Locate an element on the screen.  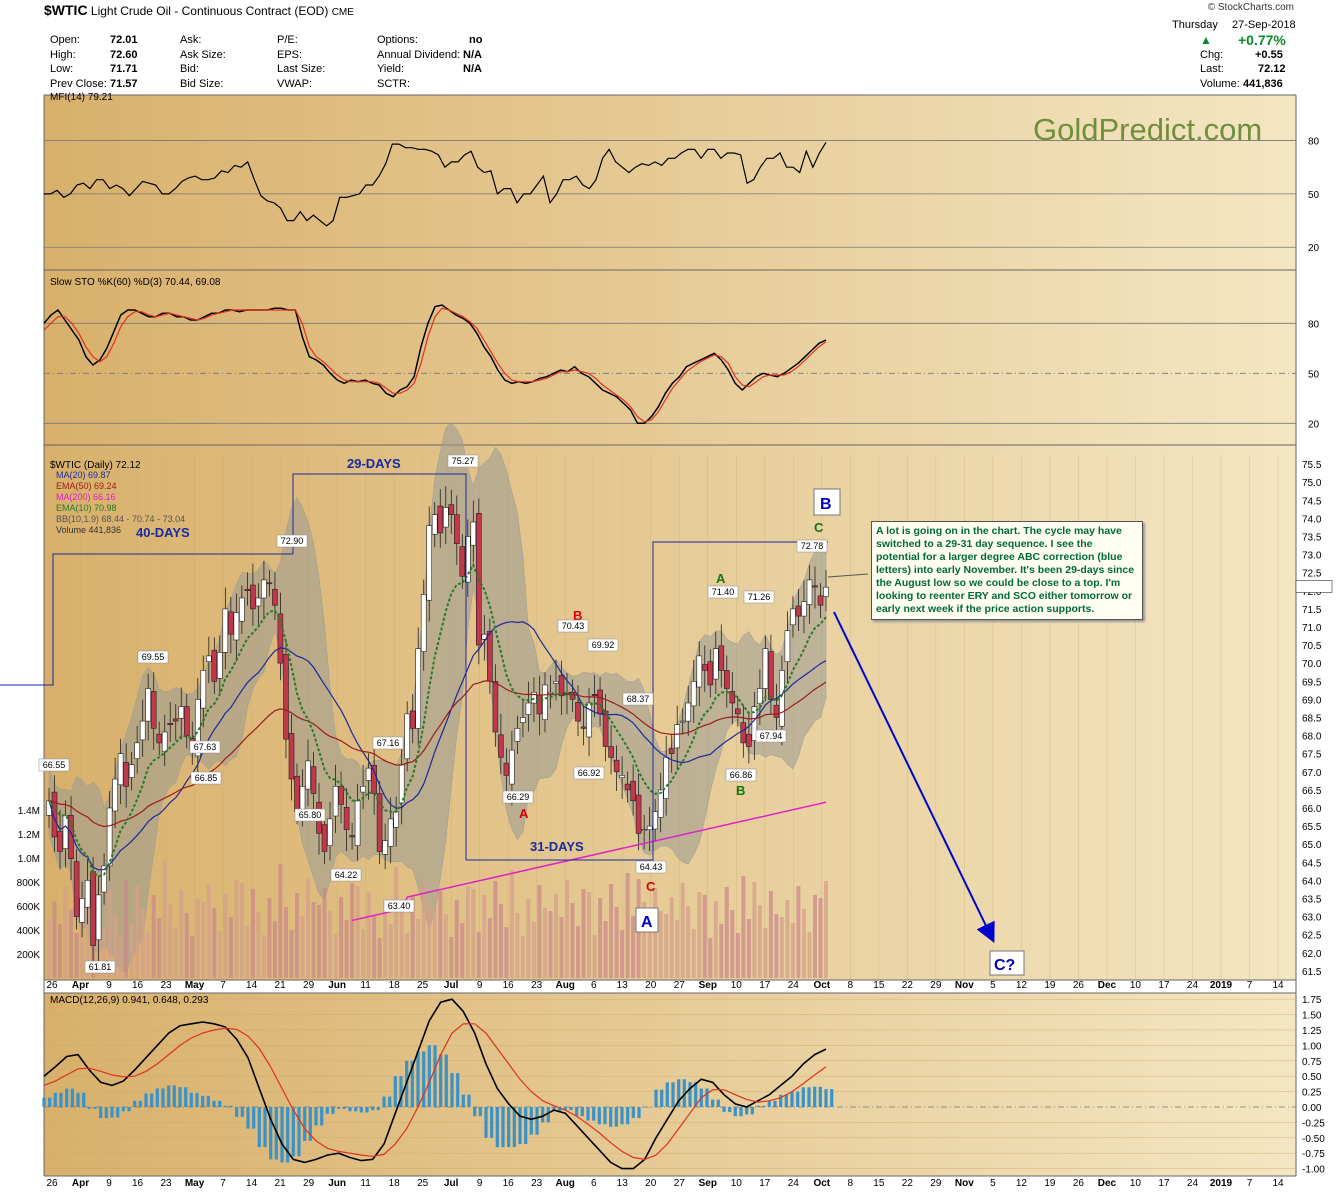
macd-tick-label: 1.50 is located at coordinates (1312, 1016).